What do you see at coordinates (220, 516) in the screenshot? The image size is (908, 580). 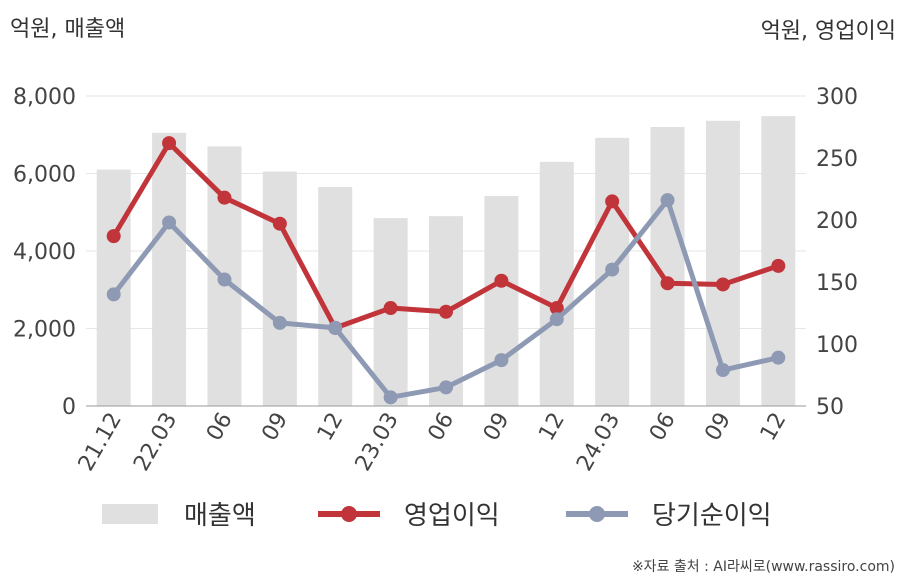 I see `legend-label: 매출액` at bounding box center [220, 516].